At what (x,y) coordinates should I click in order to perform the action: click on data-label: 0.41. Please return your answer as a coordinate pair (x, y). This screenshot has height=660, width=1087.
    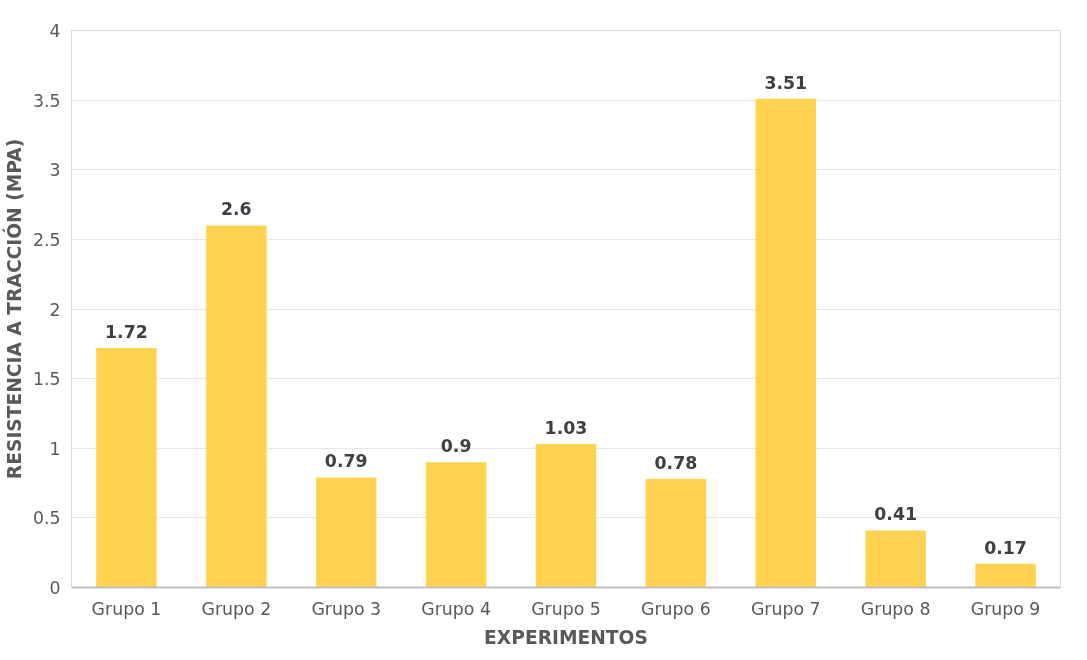
    Looking at the image, I should click on (896, 514).